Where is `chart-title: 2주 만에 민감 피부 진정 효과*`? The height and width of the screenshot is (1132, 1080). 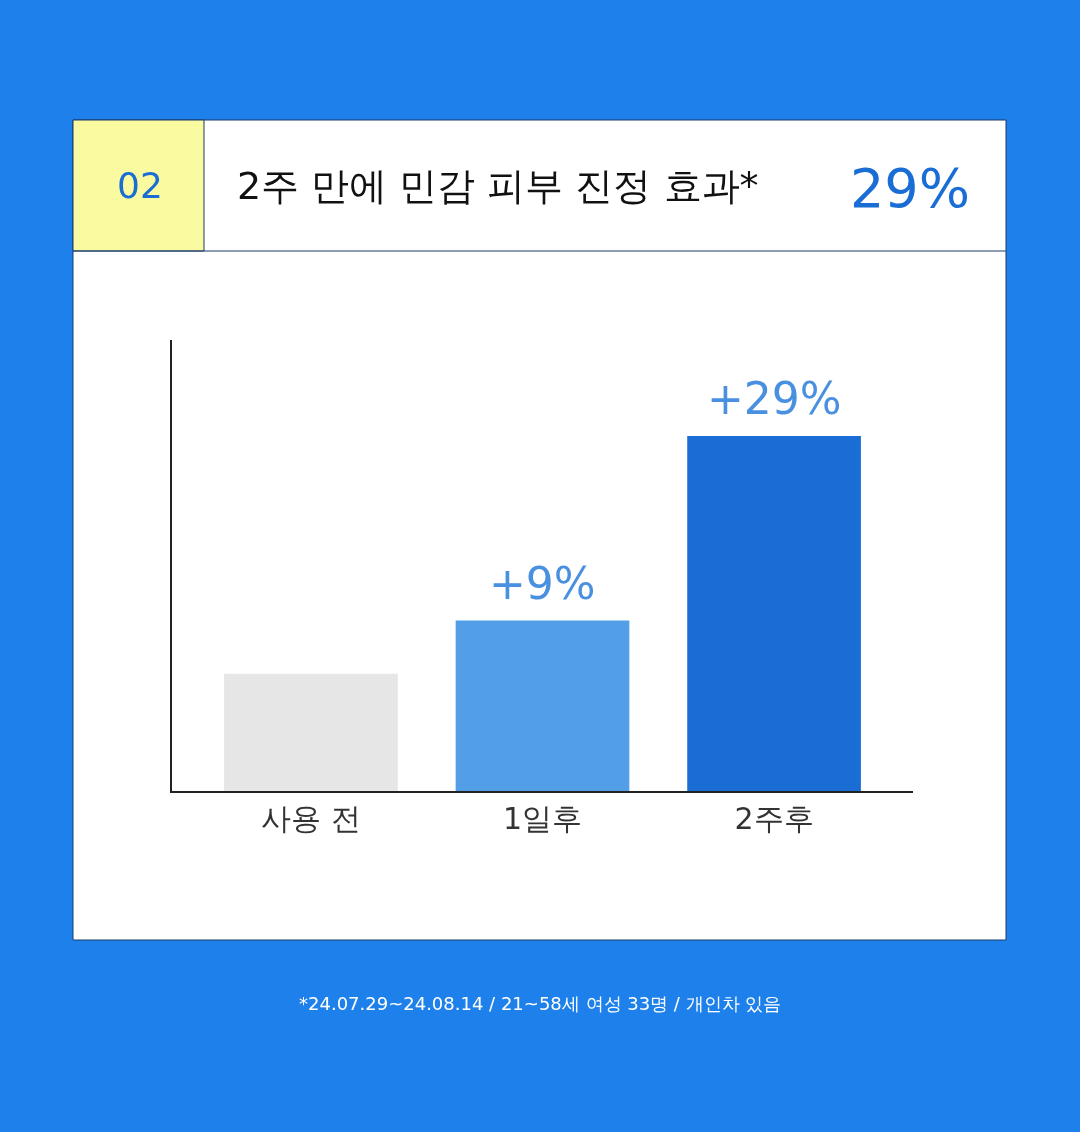 chart-title: 2주 만에 민감 피부 진정 효과* is located at coordinates (498, 186).